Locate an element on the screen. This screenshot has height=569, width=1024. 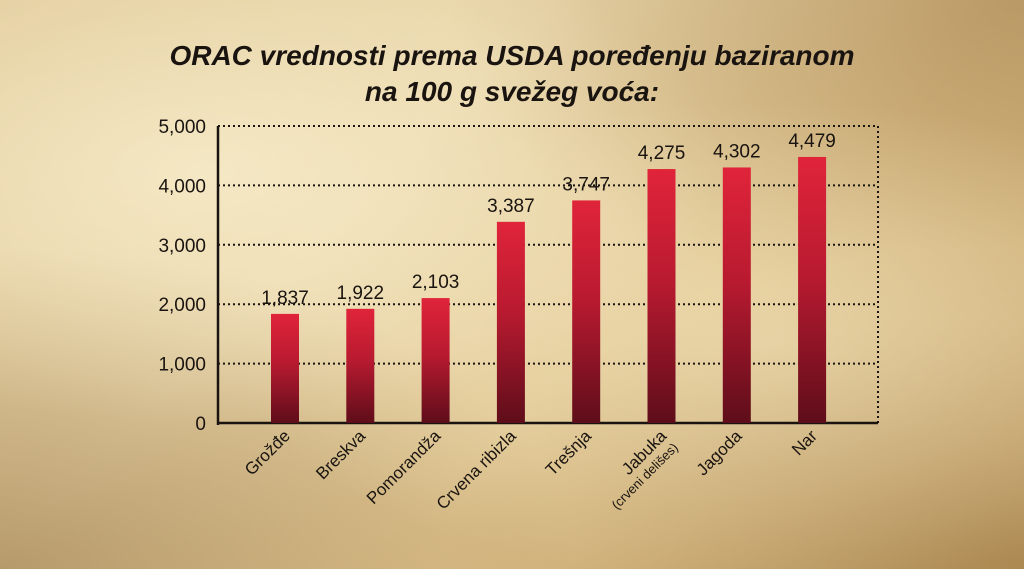
x-tick-label-main: Jagoda is located at coordinates (719, 452).